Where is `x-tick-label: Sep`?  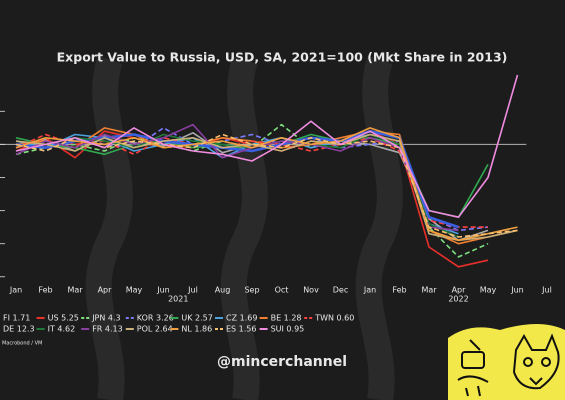 x-tick-label: Sep is located at coordinates (251, 290).